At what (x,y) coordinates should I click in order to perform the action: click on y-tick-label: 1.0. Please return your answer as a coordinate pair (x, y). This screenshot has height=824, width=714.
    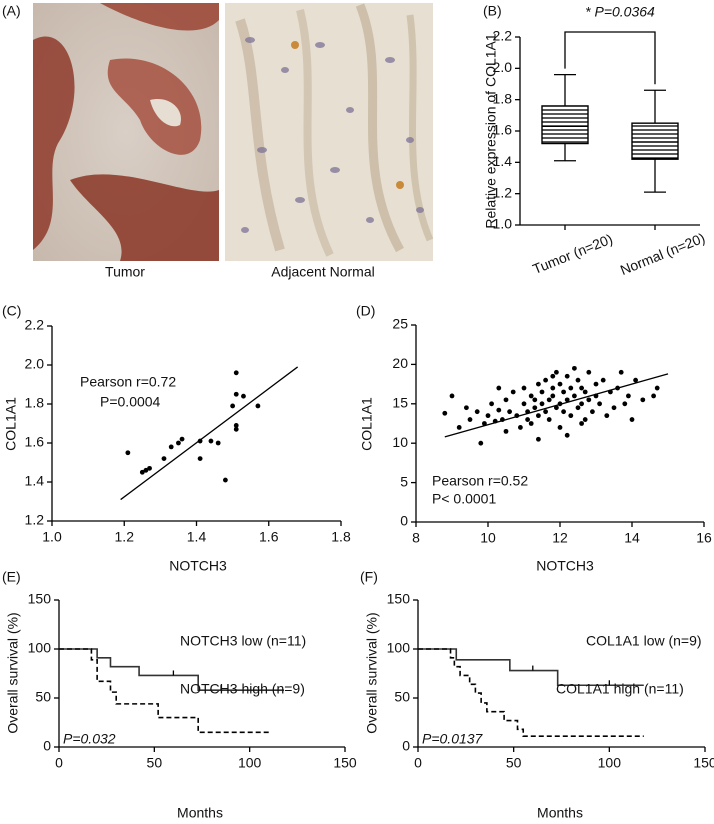
    Looking at the image, I should click on (503, 224).